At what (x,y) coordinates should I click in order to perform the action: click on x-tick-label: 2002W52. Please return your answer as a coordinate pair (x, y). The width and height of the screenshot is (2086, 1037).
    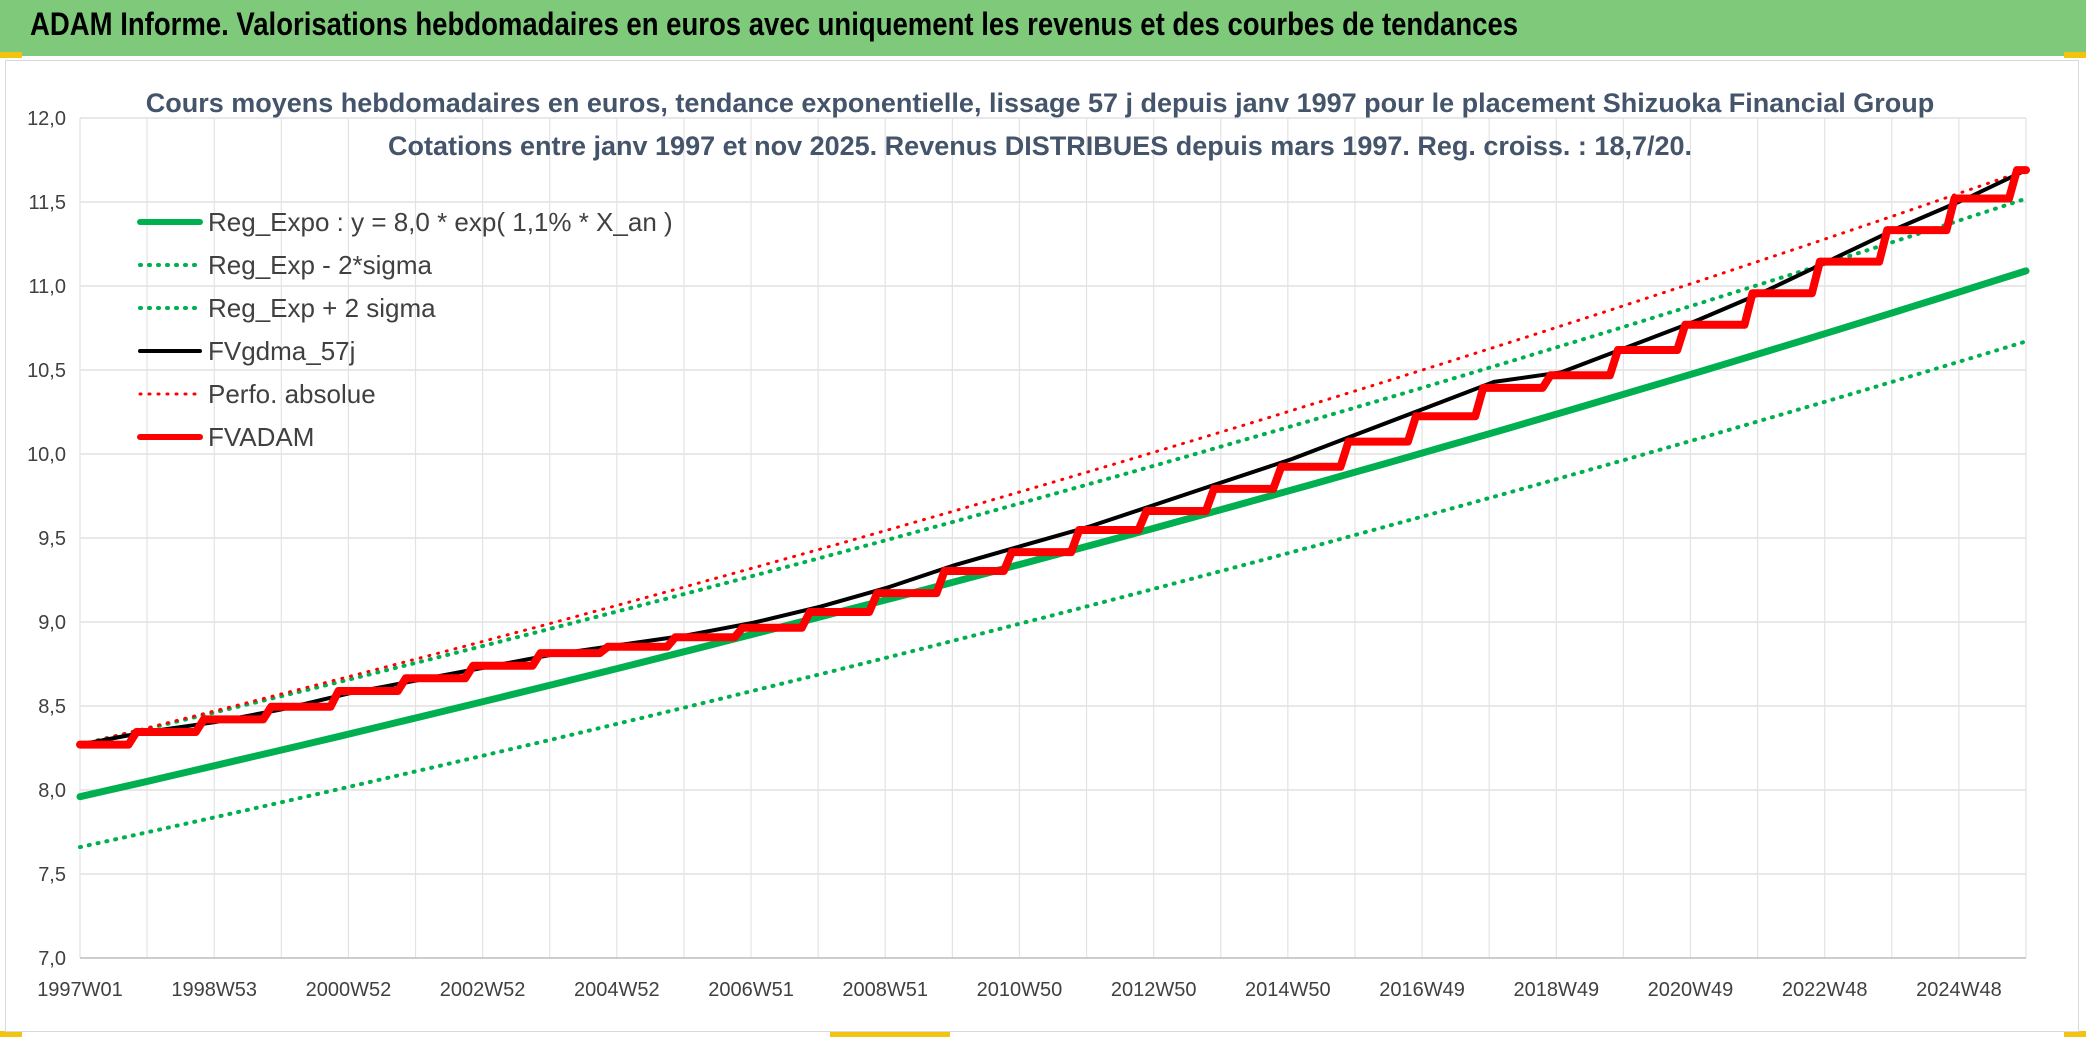
    Looking at the image, I should click on (483, 990).